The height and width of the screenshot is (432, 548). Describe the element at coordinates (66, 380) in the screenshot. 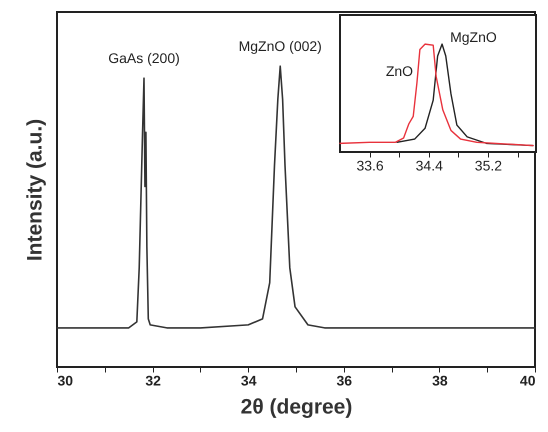

I see `x-tick-label: 30` at that location.